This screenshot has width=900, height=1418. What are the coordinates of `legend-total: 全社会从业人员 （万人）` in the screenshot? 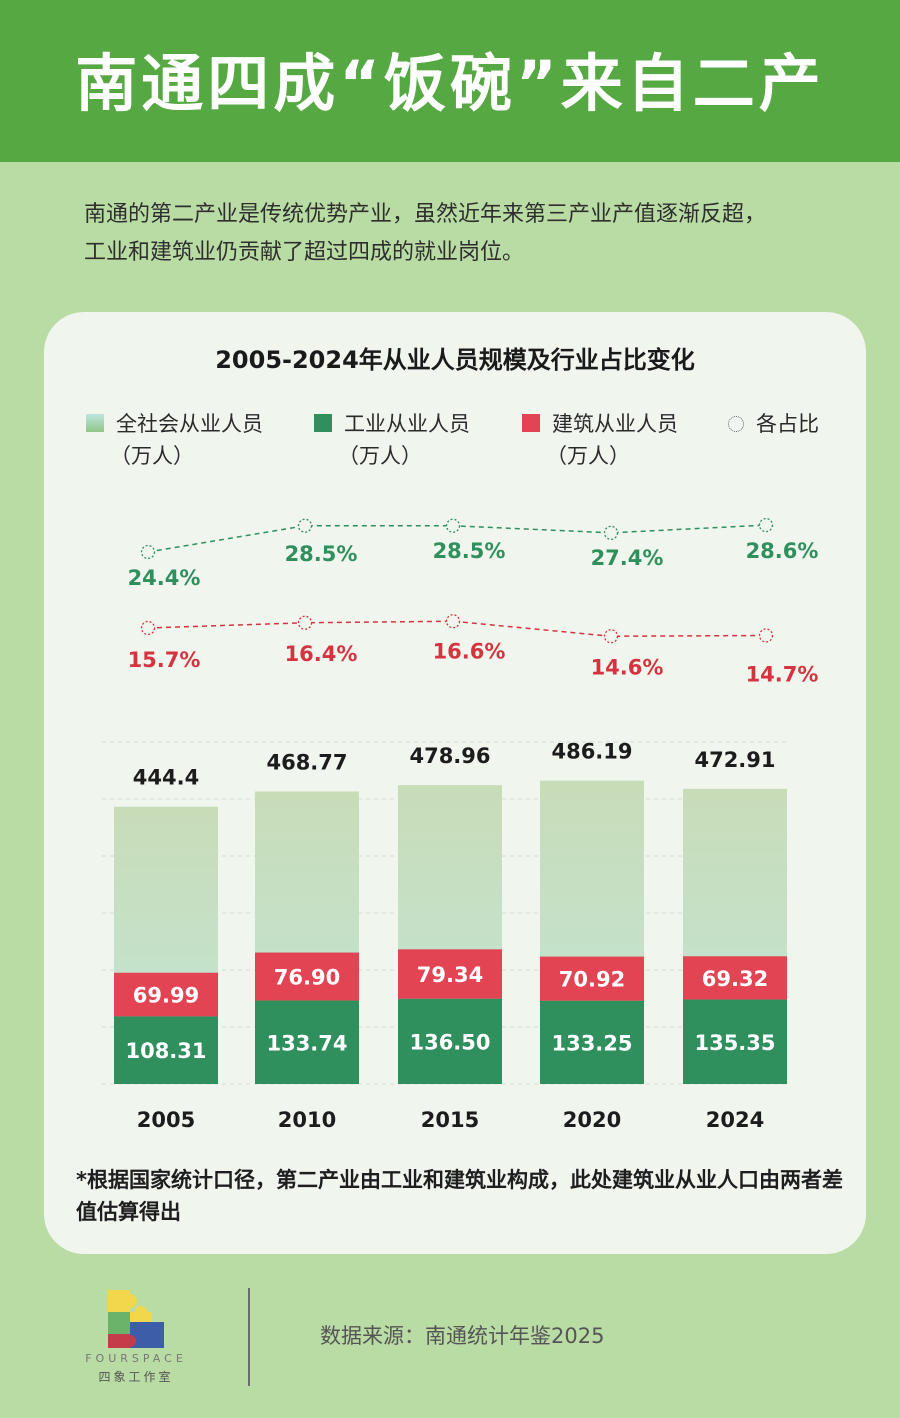 It's located at (174, 440).